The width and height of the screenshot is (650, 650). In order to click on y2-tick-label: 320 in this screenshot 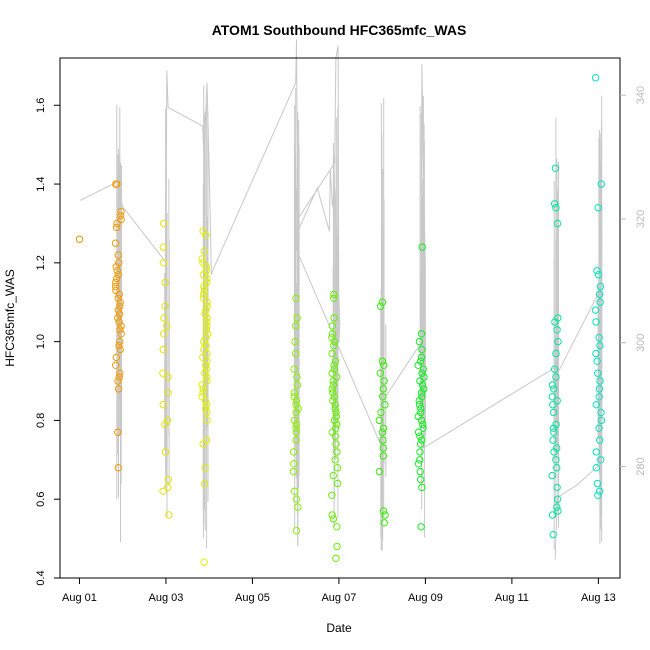, I will do `click(641, 219)`.